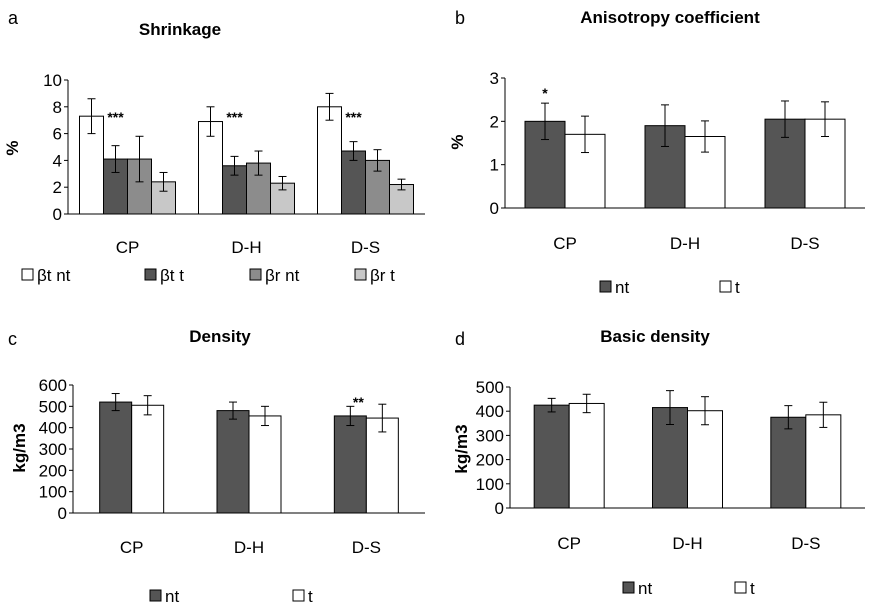  I want to click on chart-title: Density, so click(220, 336).